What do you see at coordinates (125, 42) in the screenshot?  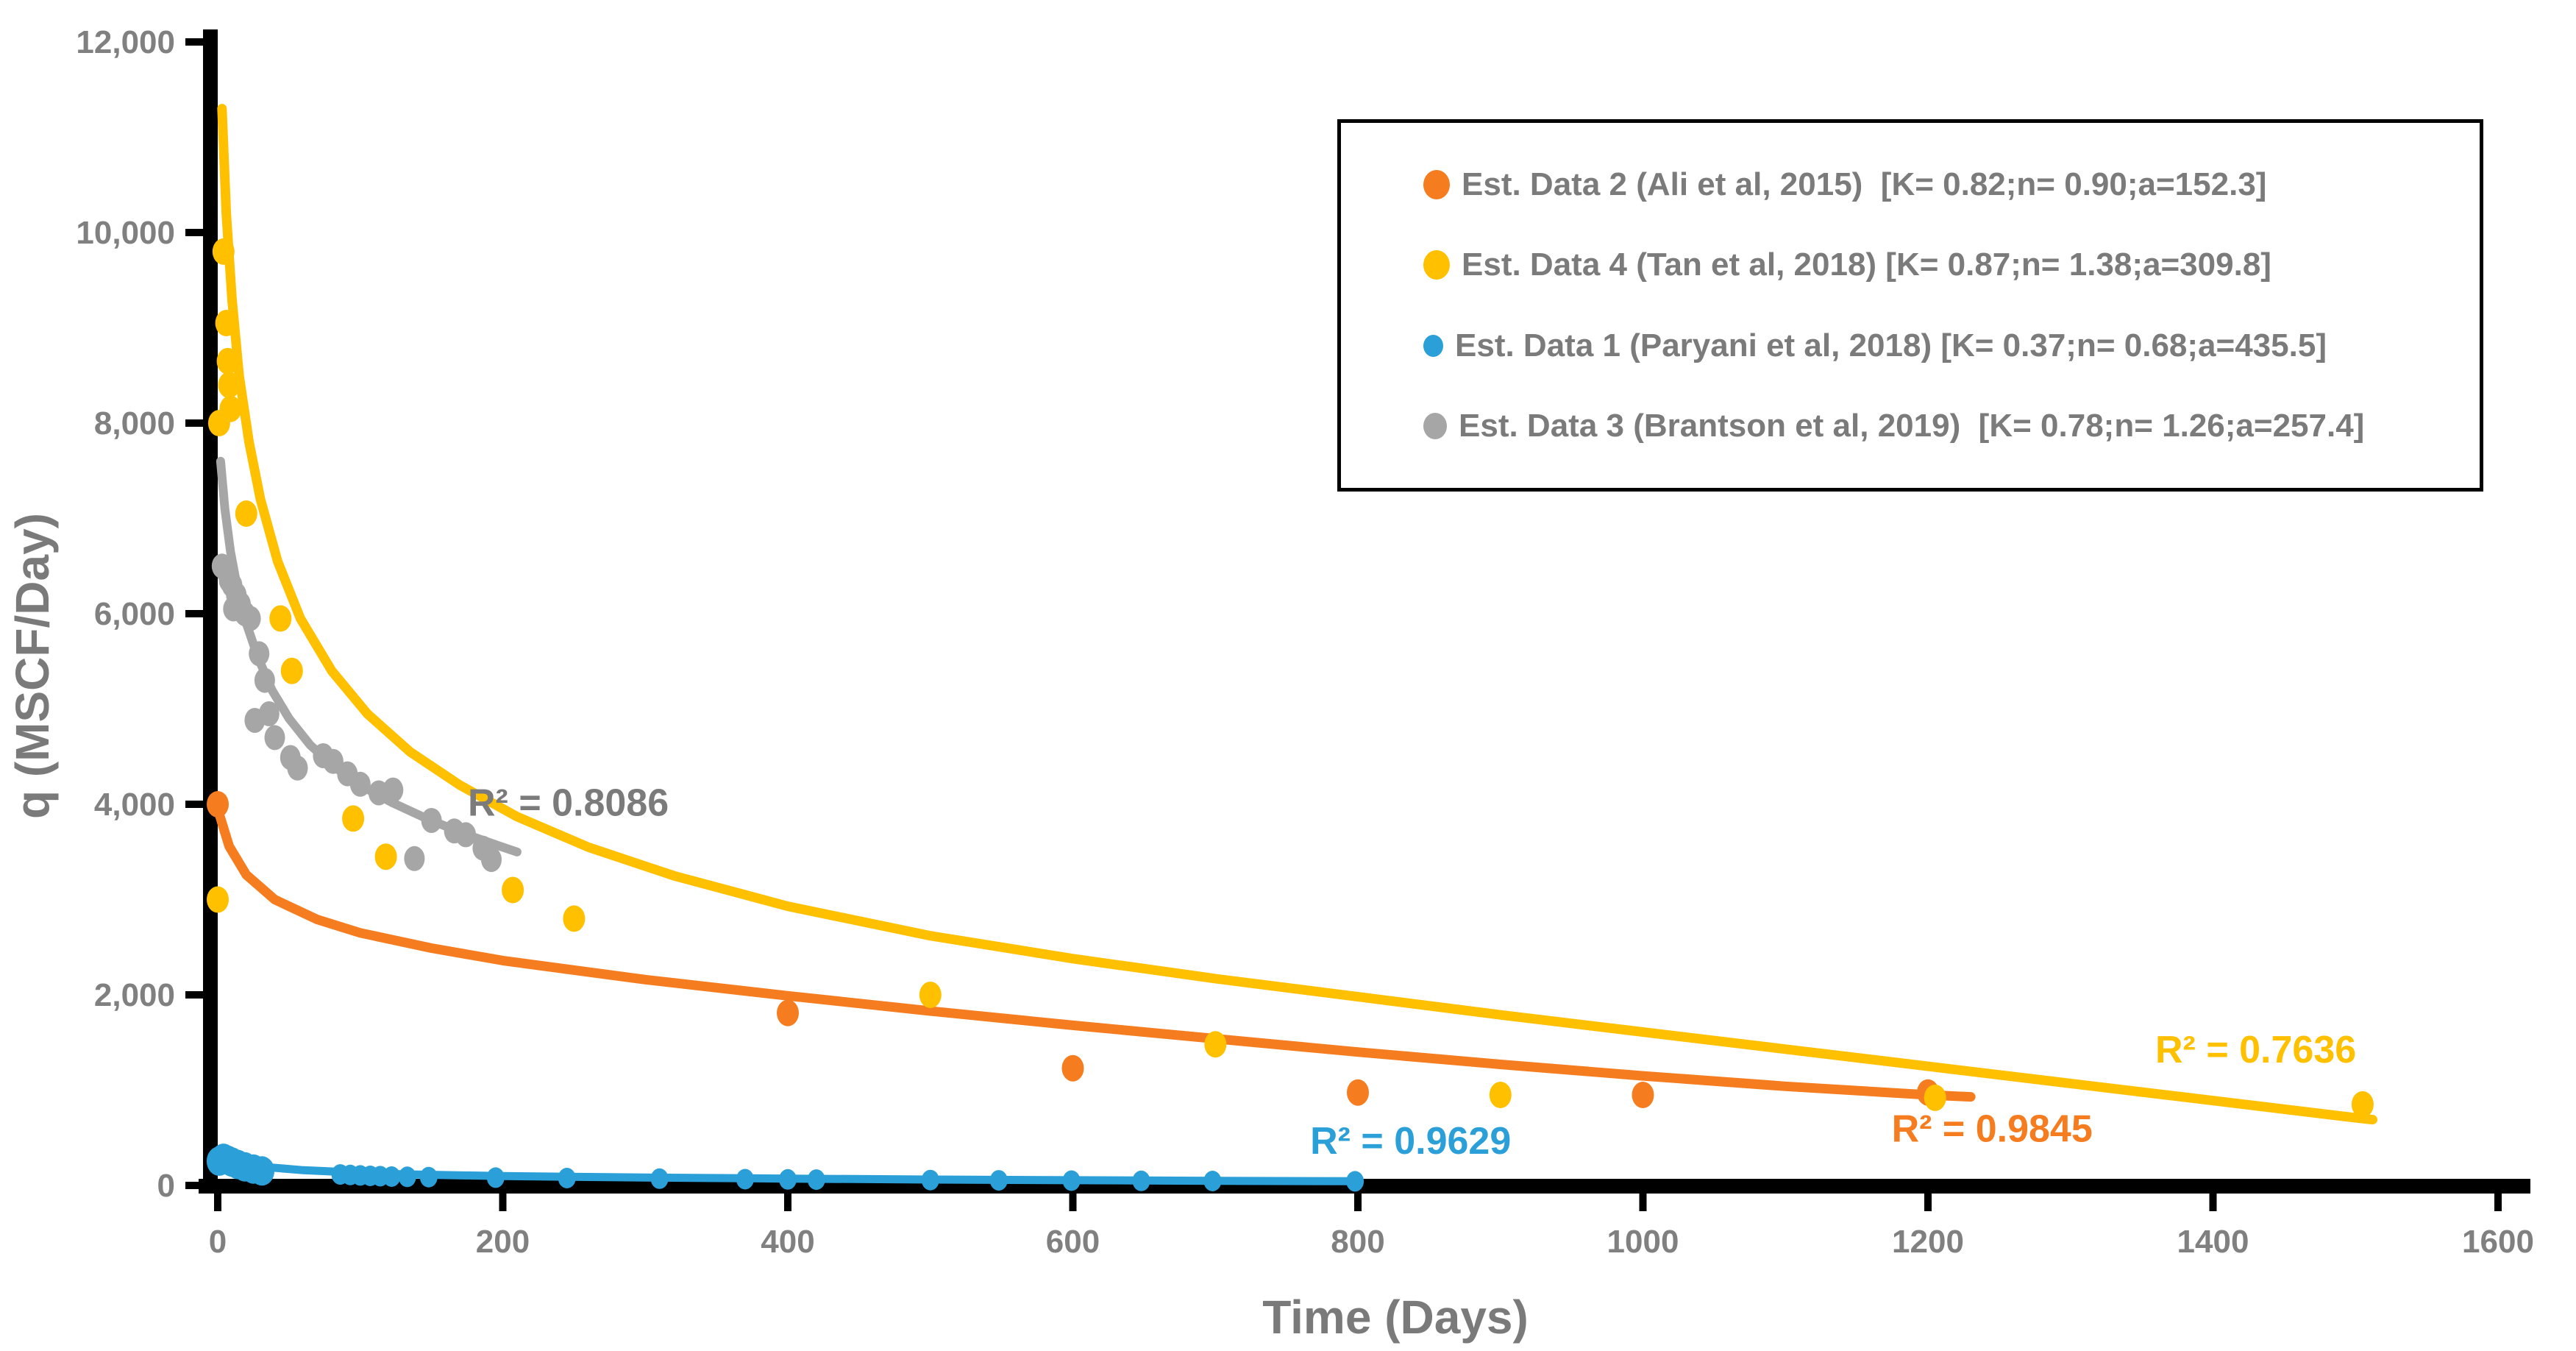 I see `y-axis-tick-label: 12,000` at bounding box center [125, 42].